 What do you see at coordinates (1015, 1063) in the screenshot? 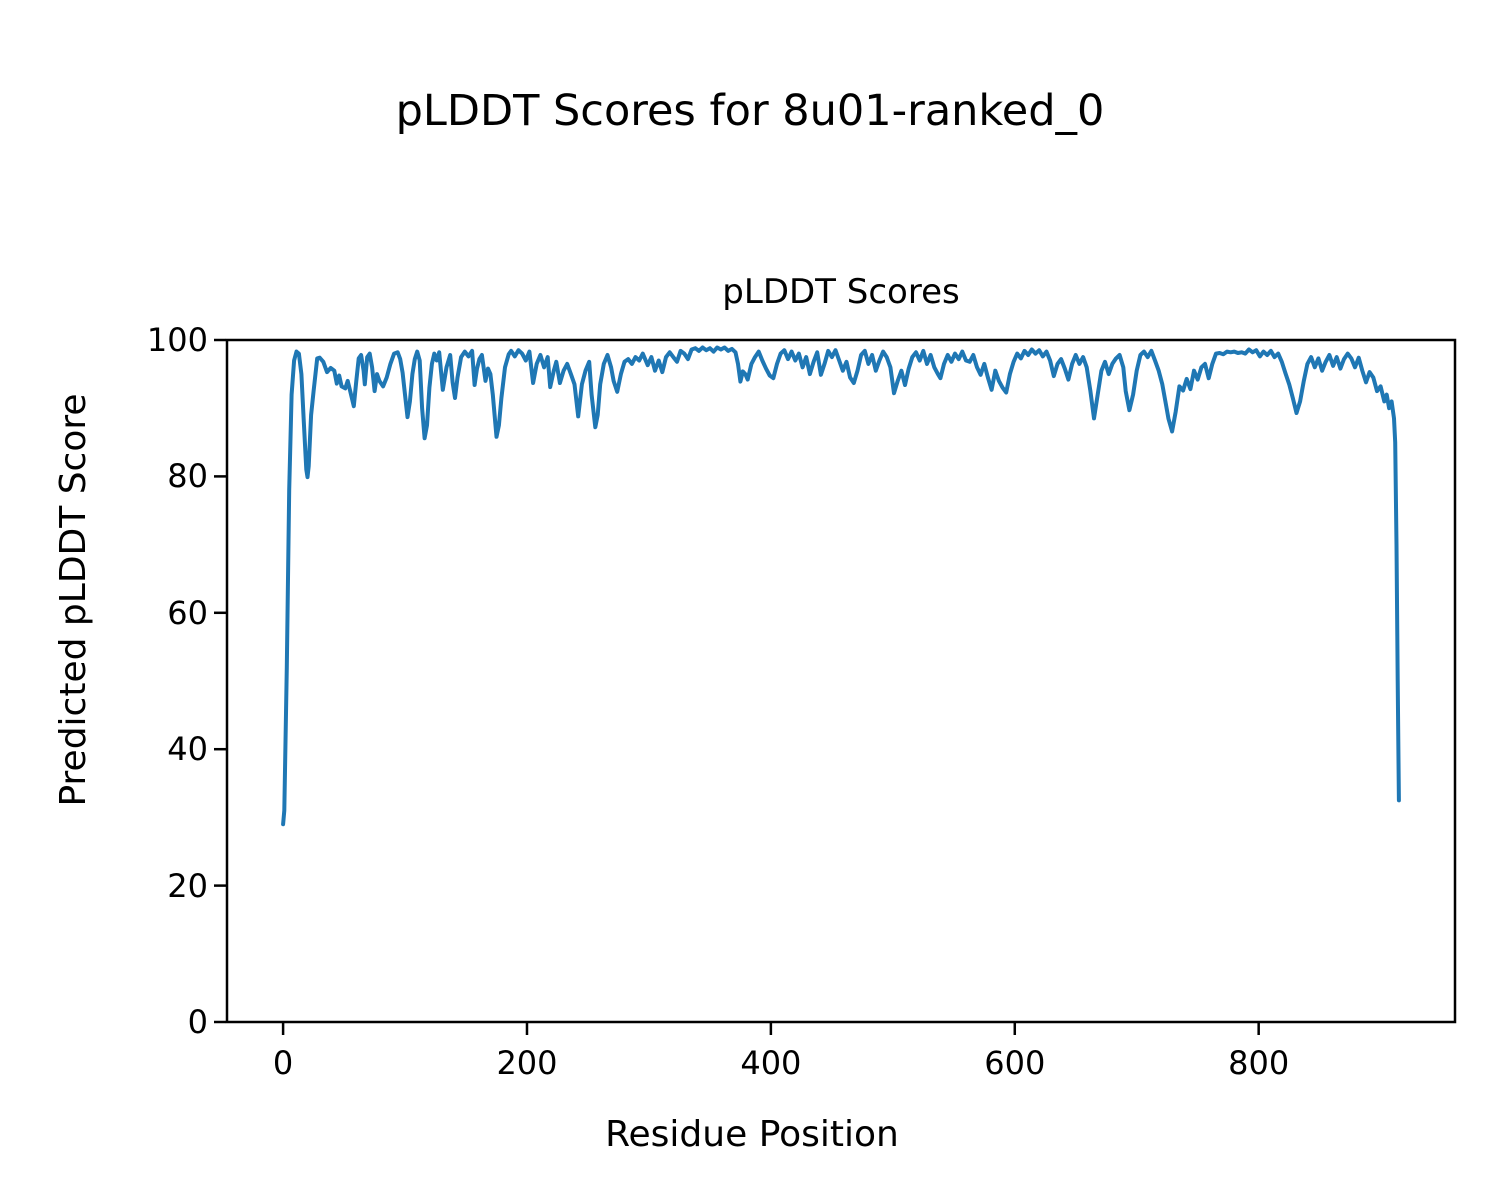
I see `x-tick-label: 600` at bounding box center [1015, 1063].